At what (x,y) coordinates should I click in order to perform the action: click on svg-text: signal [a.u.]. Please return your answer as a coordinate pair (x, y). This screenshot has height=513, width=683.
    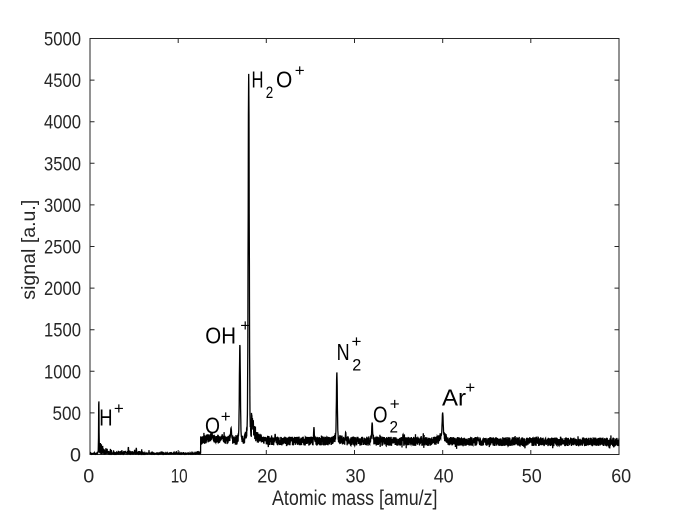
    Looking at the image, I should click on (29, 250).